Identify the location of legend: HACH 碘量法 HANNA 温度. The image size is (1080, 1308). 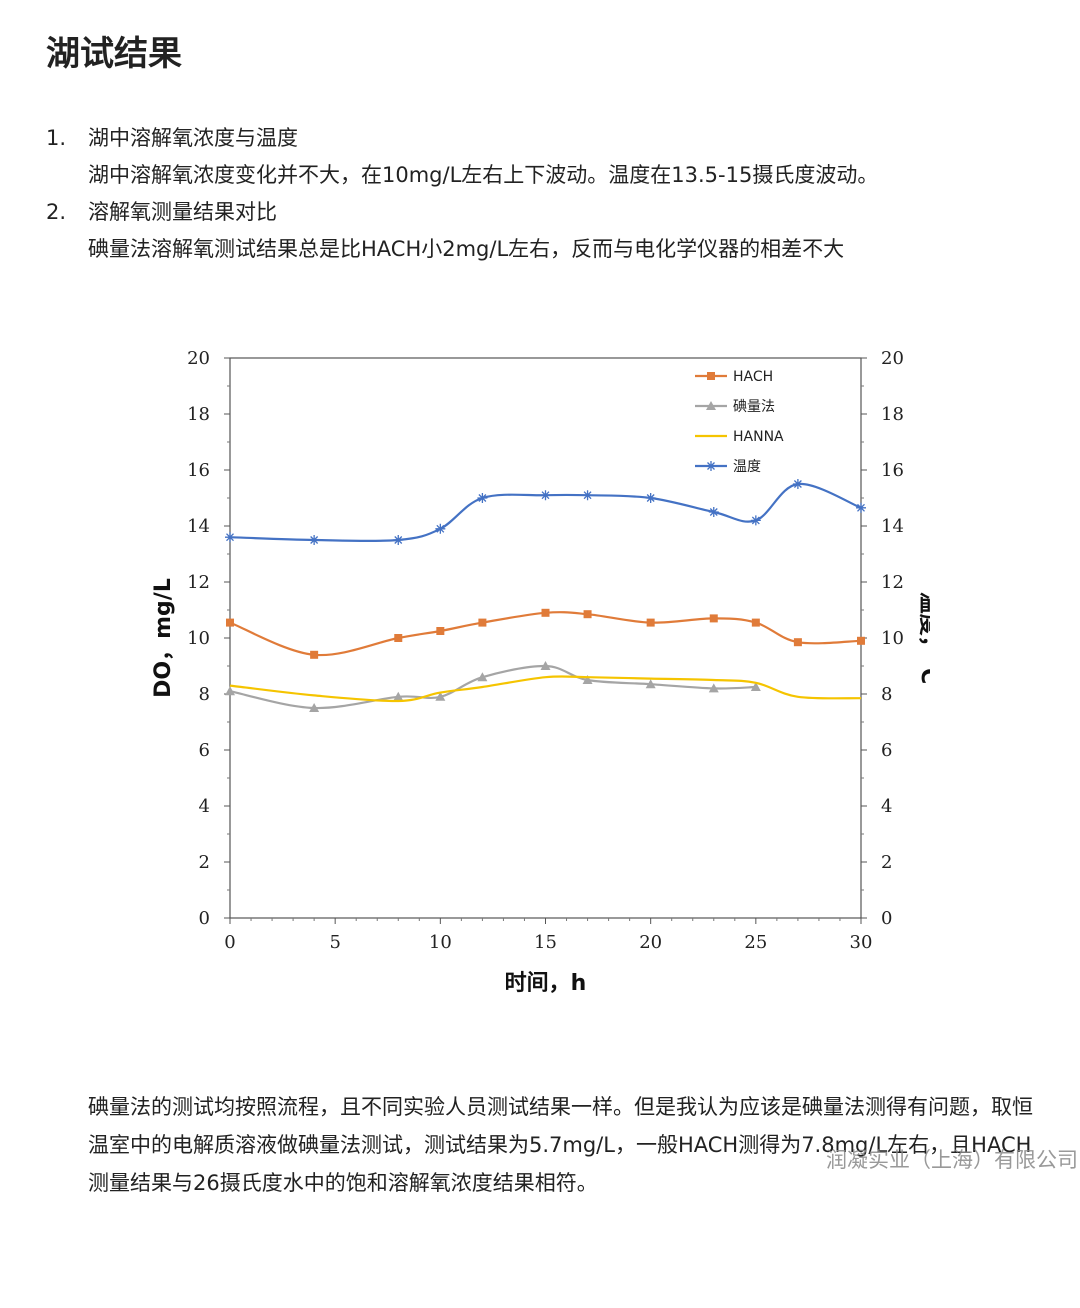
(739, 422).